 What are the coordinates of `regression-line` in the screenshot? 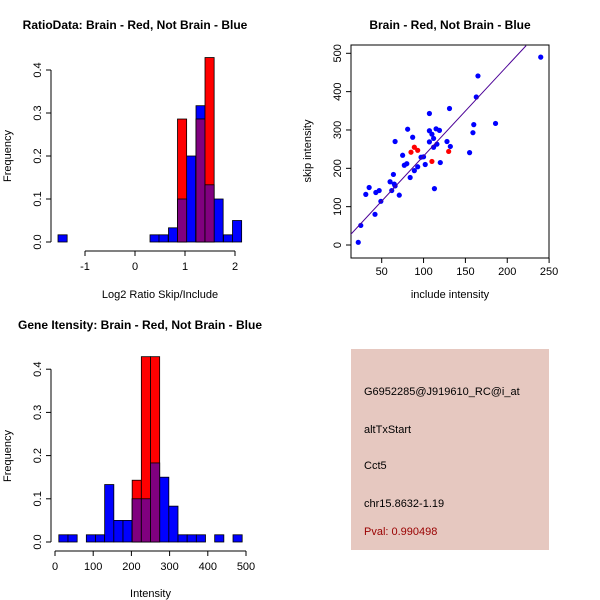 It's located at (439, 140).